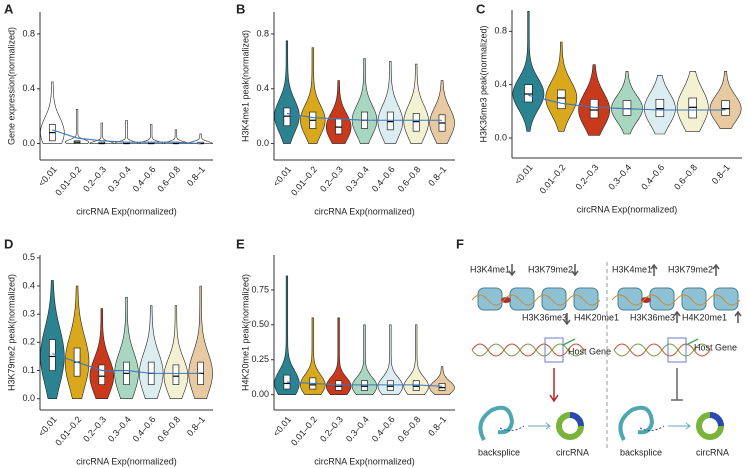 The image size is (747, 468). What do you see at coordinates (652, 428) in the screenshot?
I see `backsplice-link` at bounding box center [652, 428].